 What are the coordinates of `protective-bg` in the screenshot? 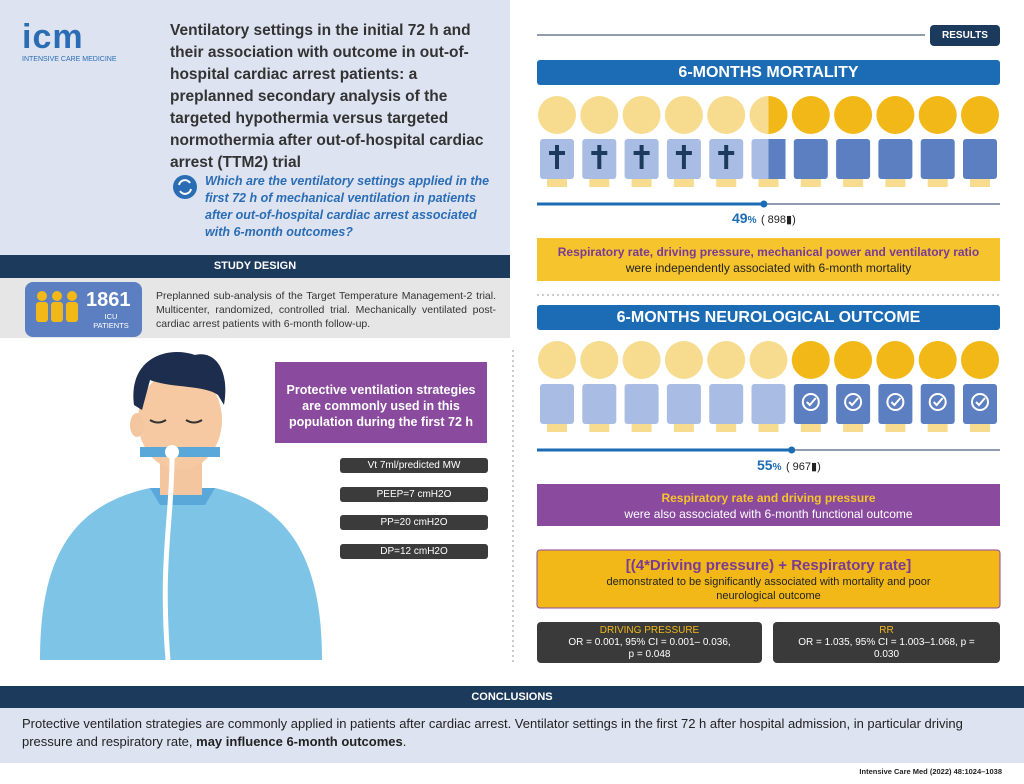 It's located at (381, 402).